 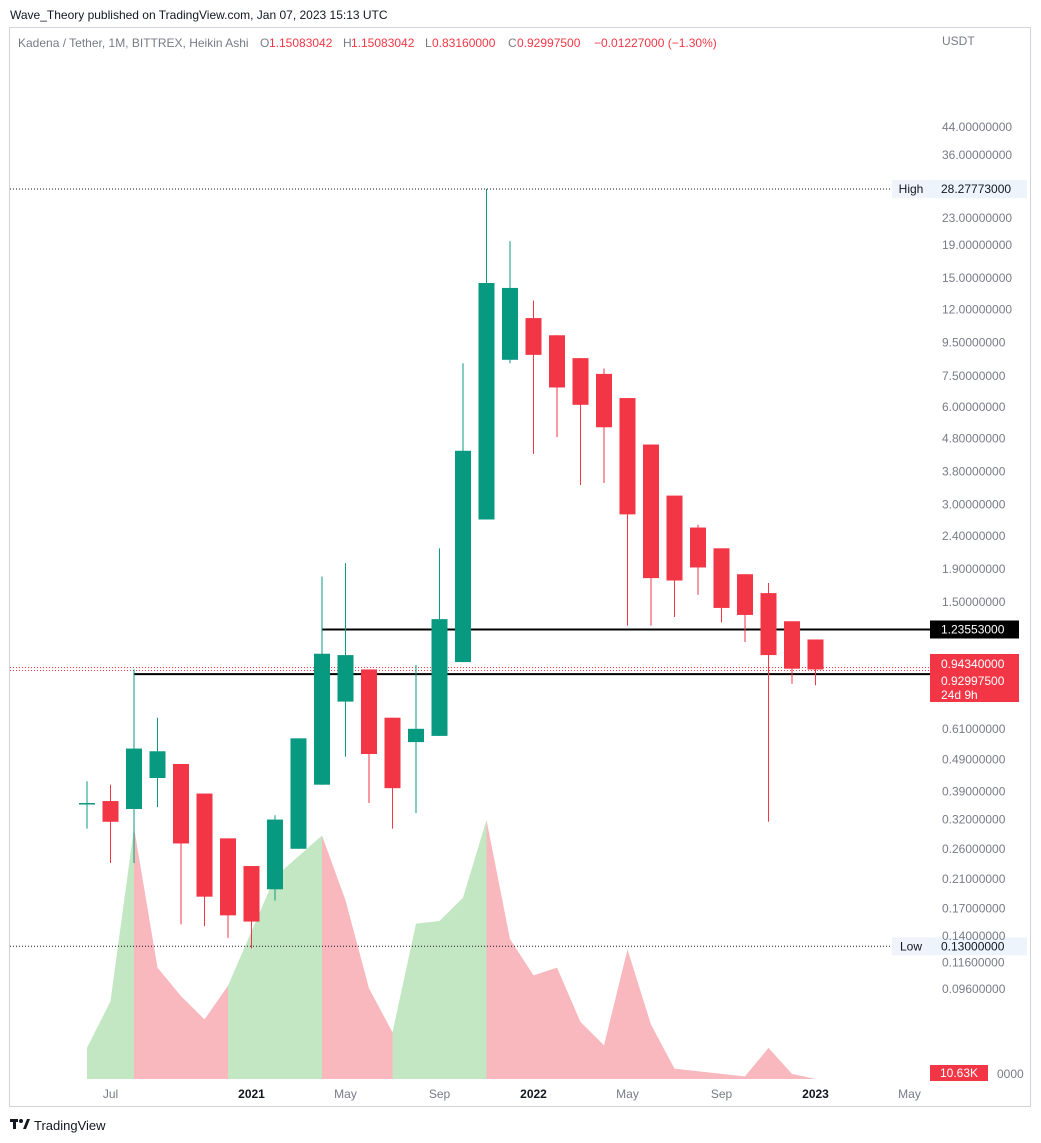 What do you see at coordinates (958, 41) in the screenshot?
I see `currency-label: USDT` at bounding box center [958, 41].